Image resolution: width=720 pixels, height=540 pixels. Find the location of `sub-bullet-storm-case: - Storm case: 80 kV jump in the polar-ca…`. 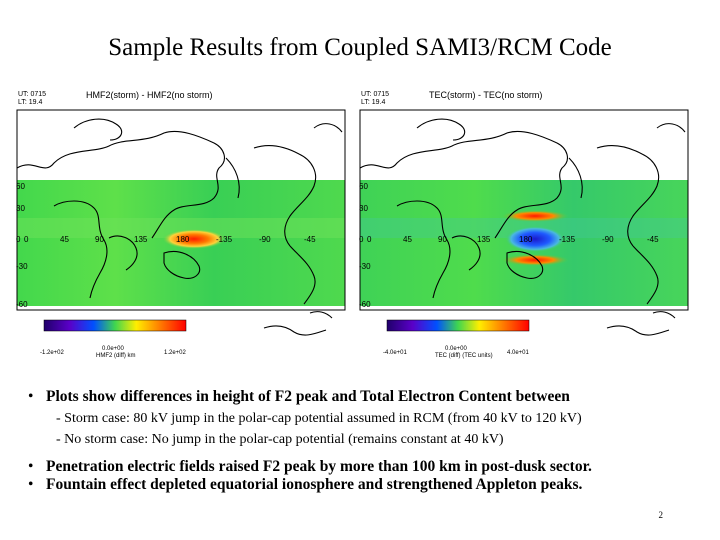

sub-bullet-storm-case: - Storm case: 80 kV jump in the polar-ca… is located at coordinates (319, 418).